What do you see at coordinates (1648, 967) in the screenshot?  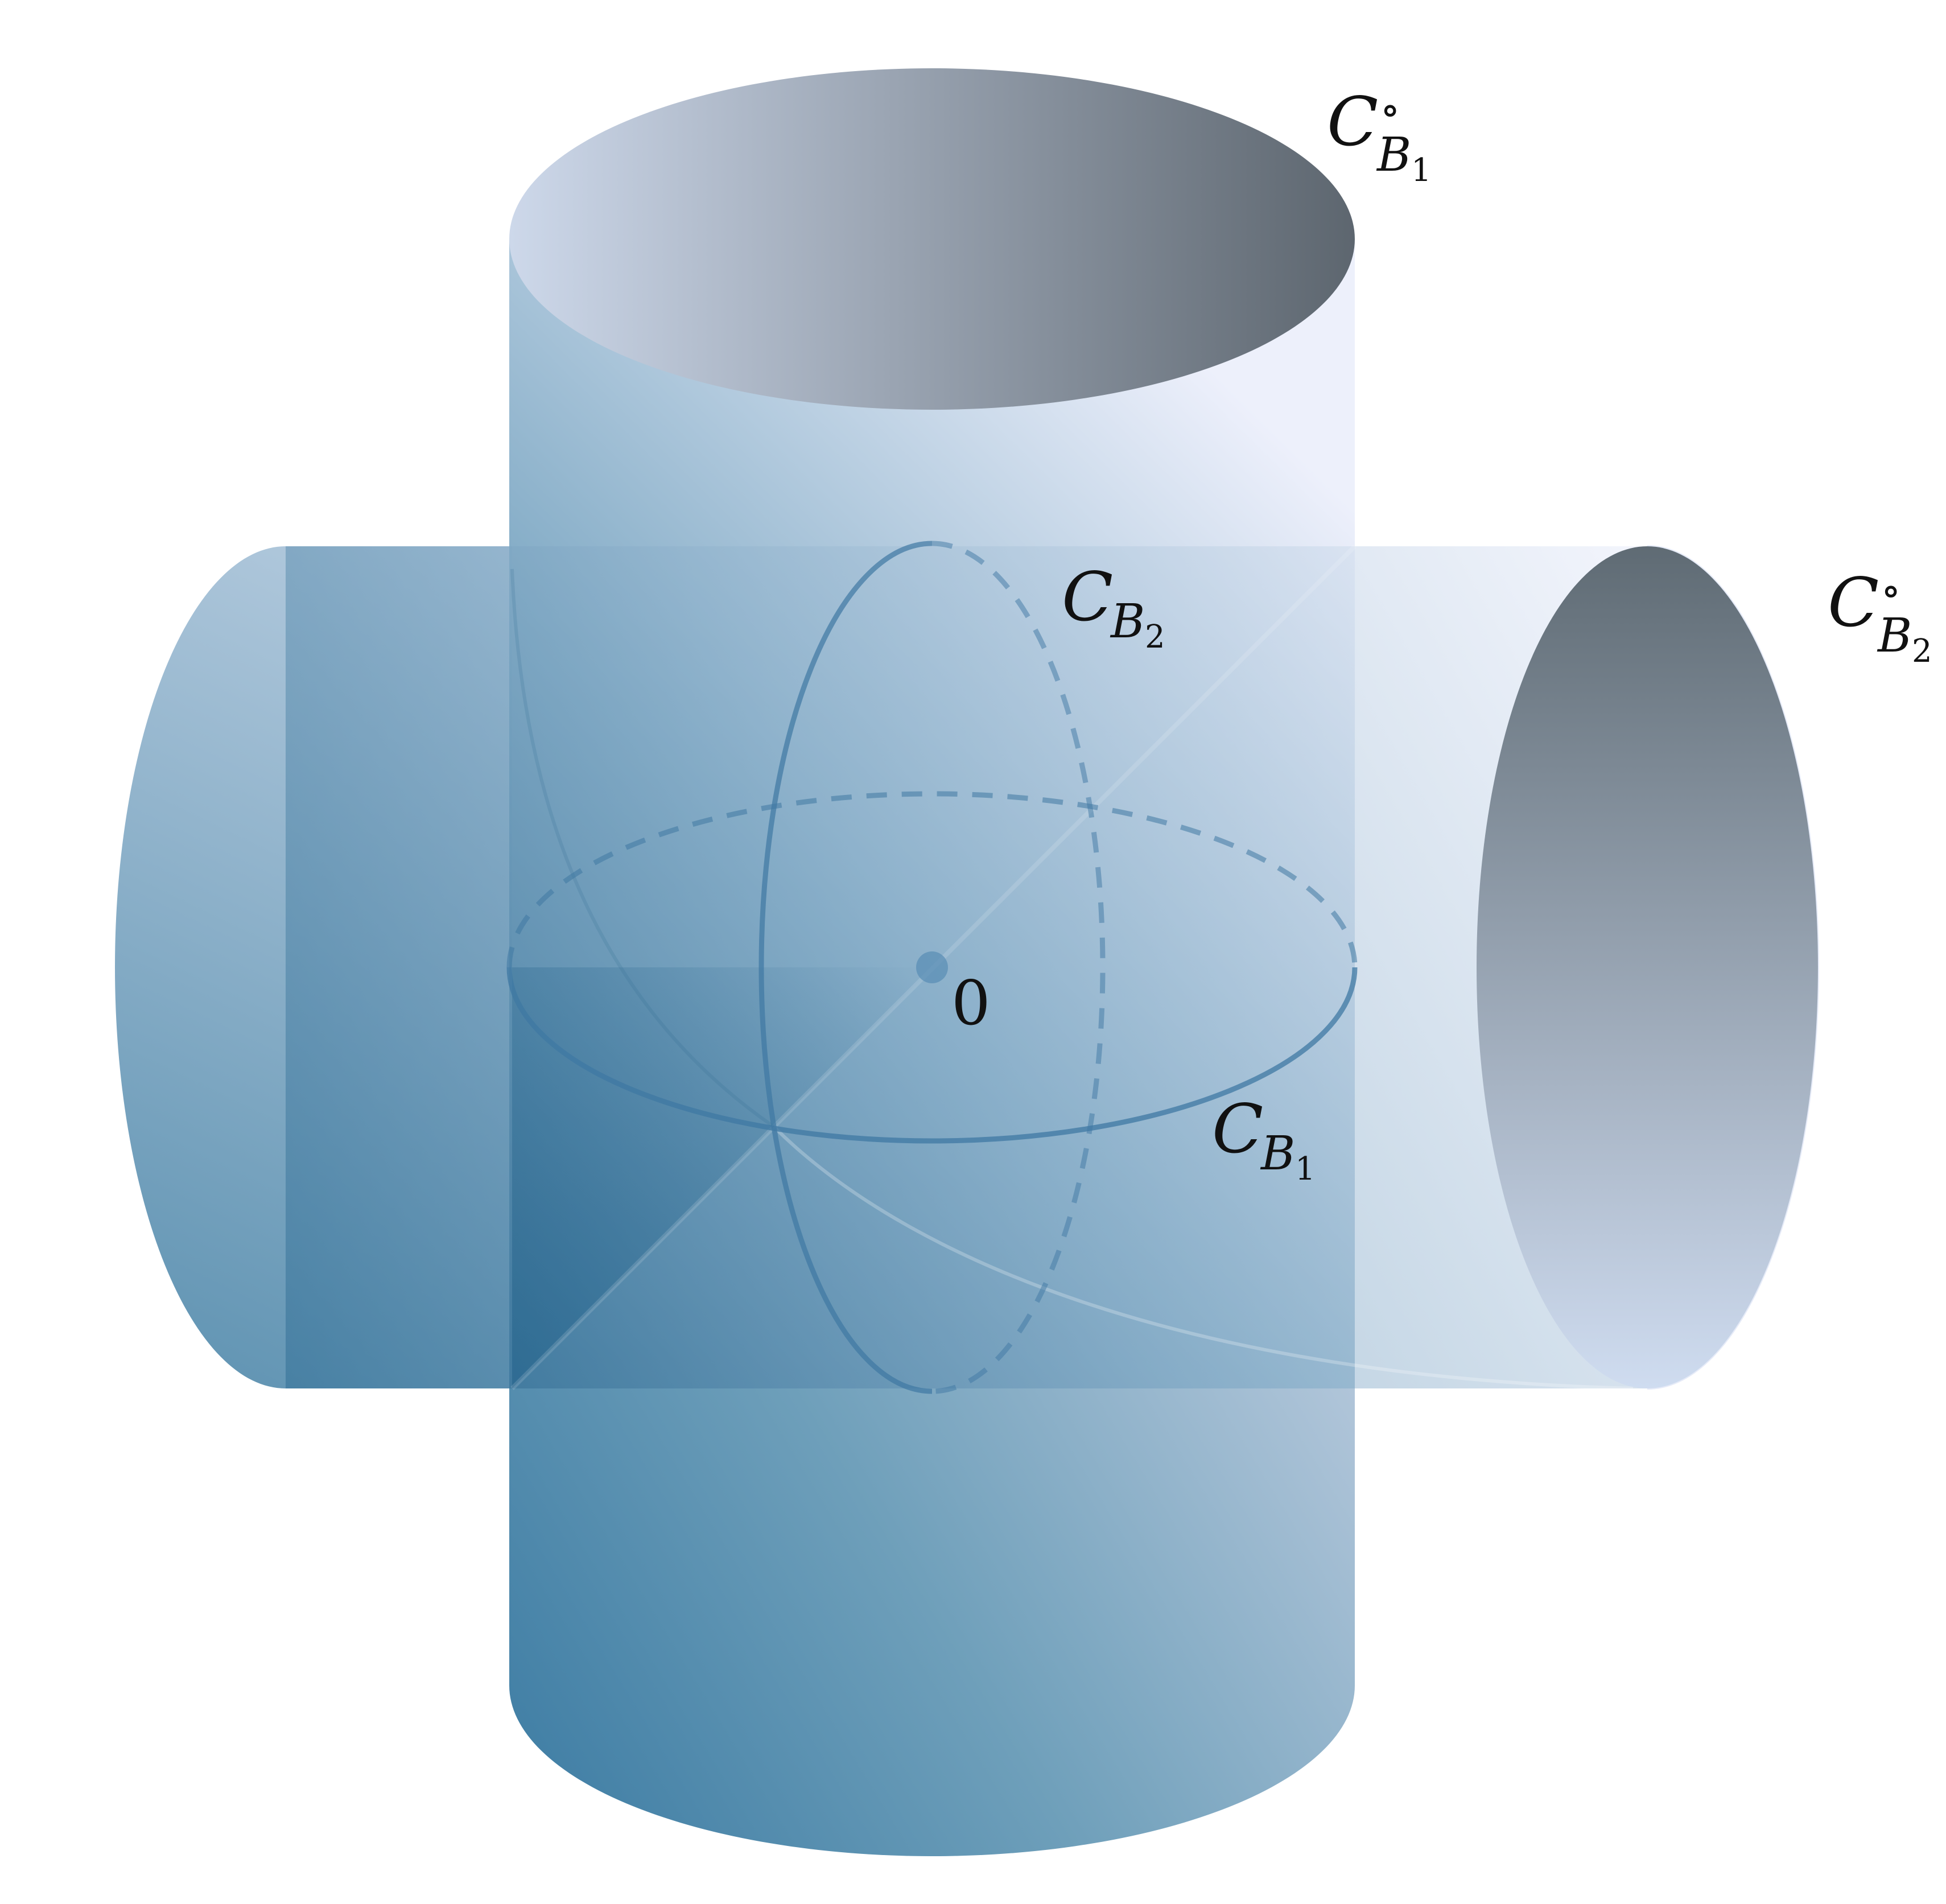 I see `right-opening` at bounding box center [1648, 967].